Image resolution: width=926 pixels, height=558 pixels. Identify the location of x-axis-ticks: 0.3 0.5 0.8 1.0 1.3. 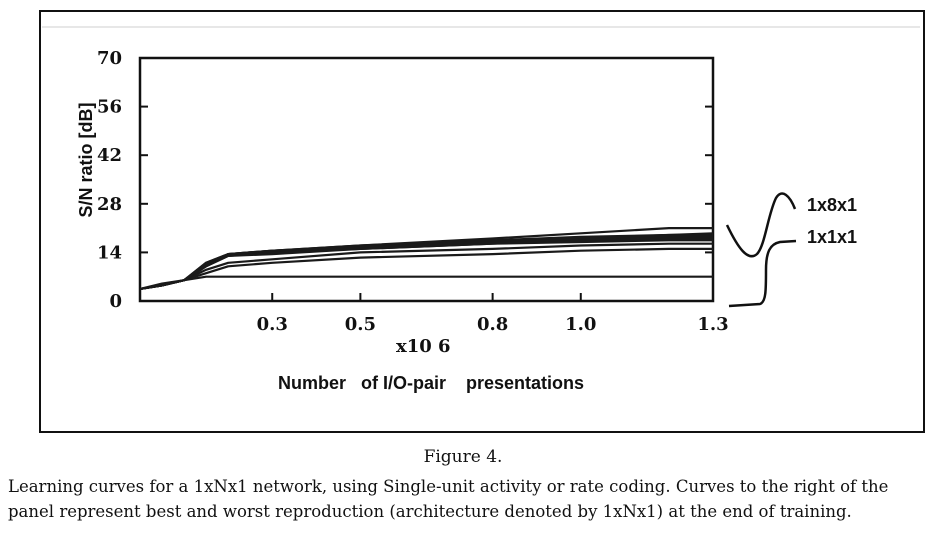
(493, 314).